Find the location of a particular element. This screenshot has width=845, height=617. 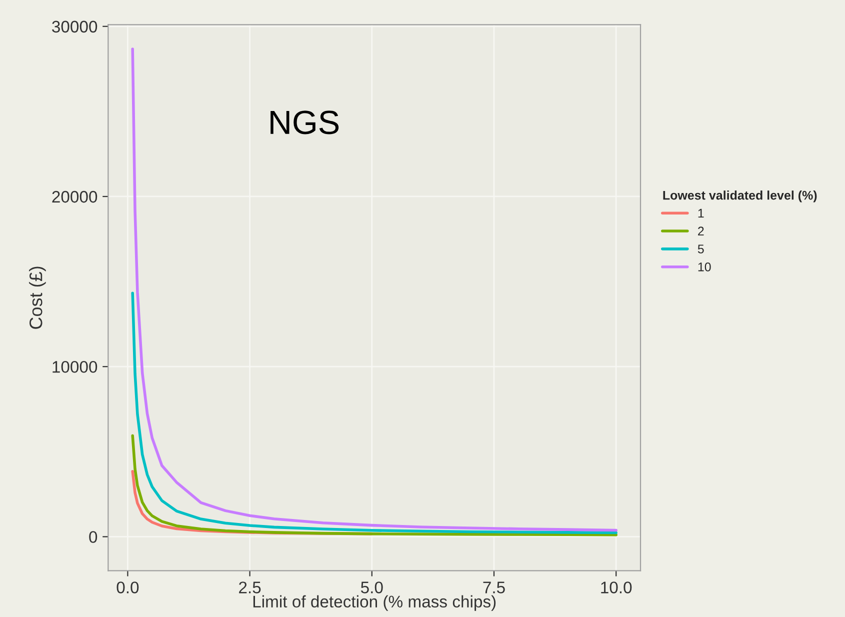

y-tick-label: 0 is located at coordinates (93, 537).